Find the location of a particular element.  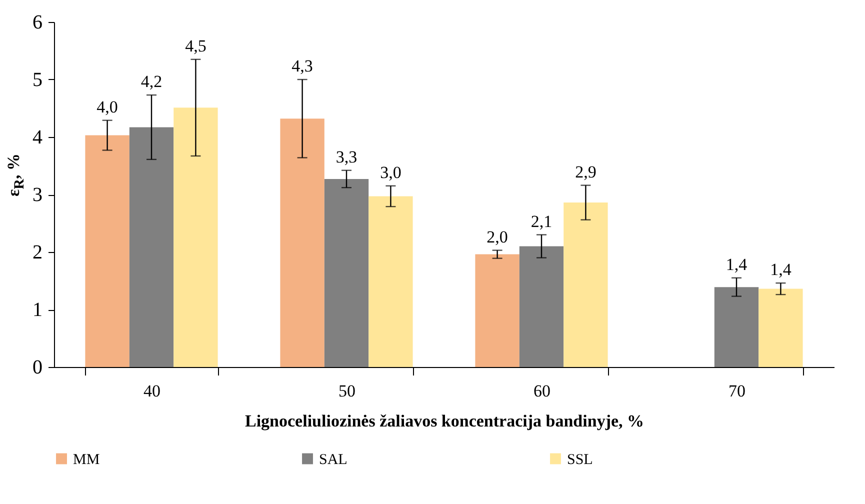

y-tick-label: 6 is located at coordinates (37, 23).